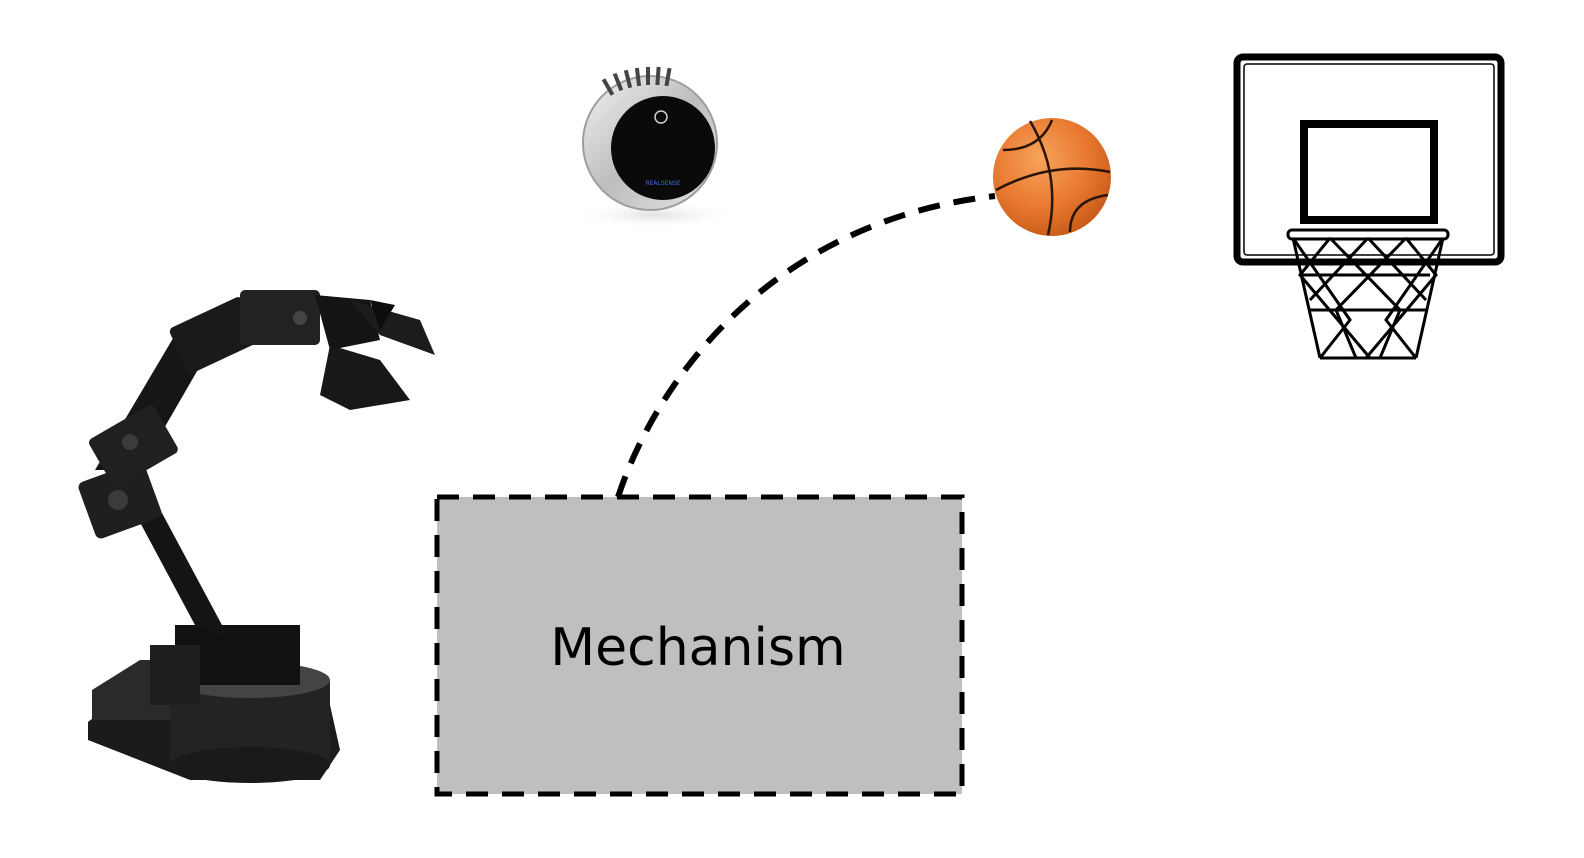 This screenshot has width=1584, height=858. Describe the element at coordinates (1052, 177) in the screenshot. I see `basketball-icon` at that location.